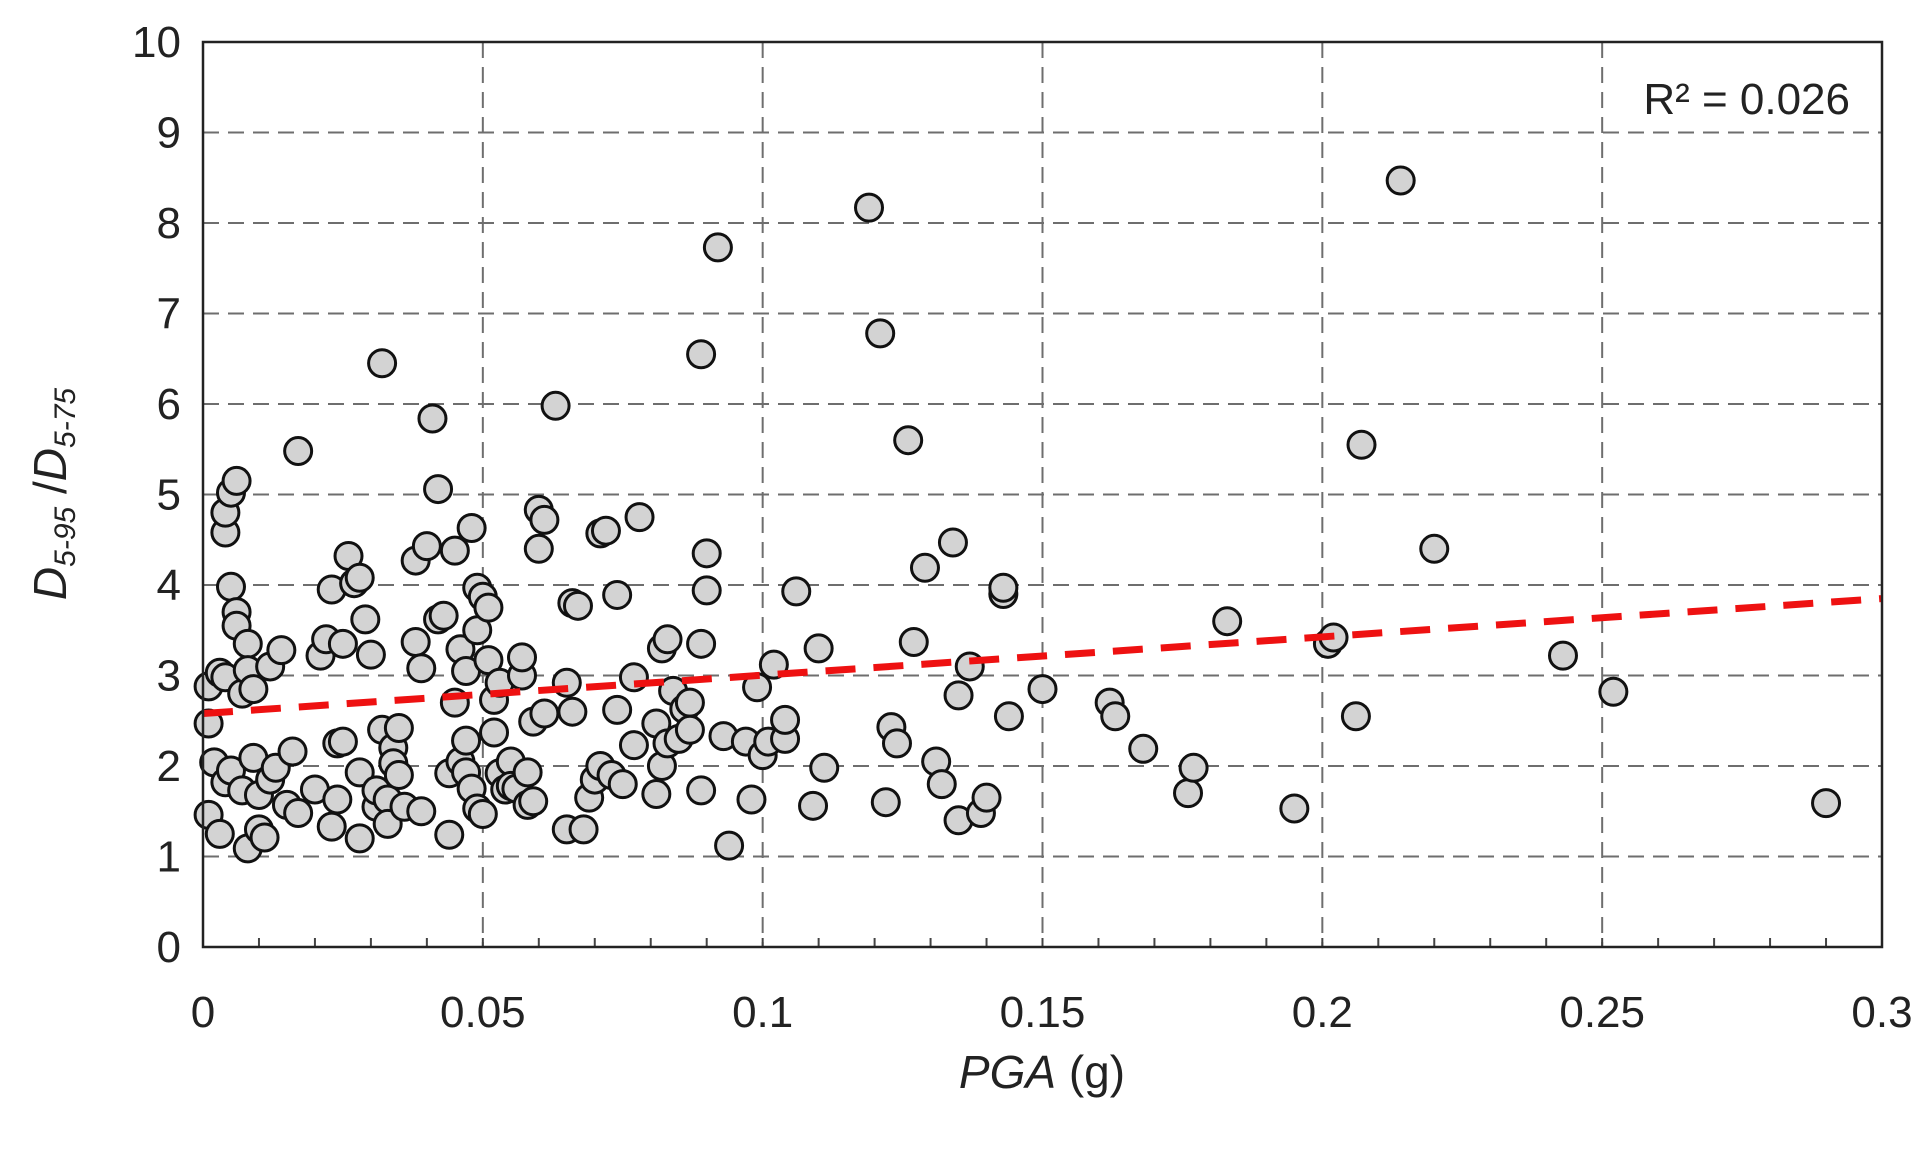 The width and height of the screenshot is (1931, 1155). Describe the element at coordinates (483, 1012) in the screenshot. I see `x-tick-label-1: 0.05` at that location.